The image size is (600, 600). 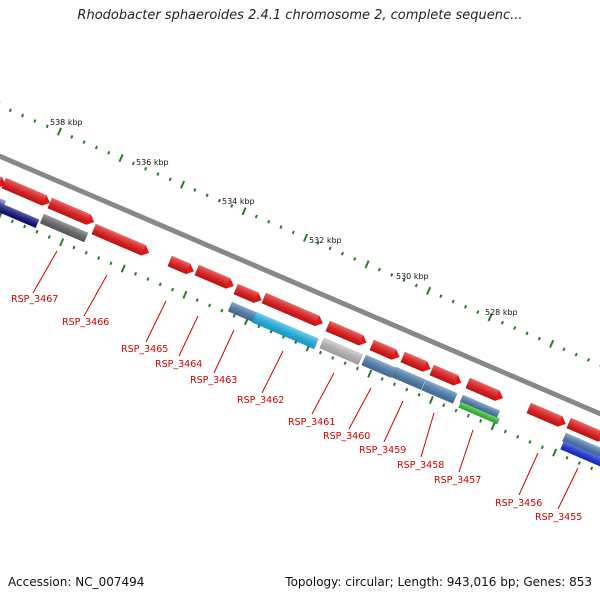 What do you see at coordinates (457, 480) in the screenshot?
I see `gene-label: RSP_3457` at bounding box center [457, 480].